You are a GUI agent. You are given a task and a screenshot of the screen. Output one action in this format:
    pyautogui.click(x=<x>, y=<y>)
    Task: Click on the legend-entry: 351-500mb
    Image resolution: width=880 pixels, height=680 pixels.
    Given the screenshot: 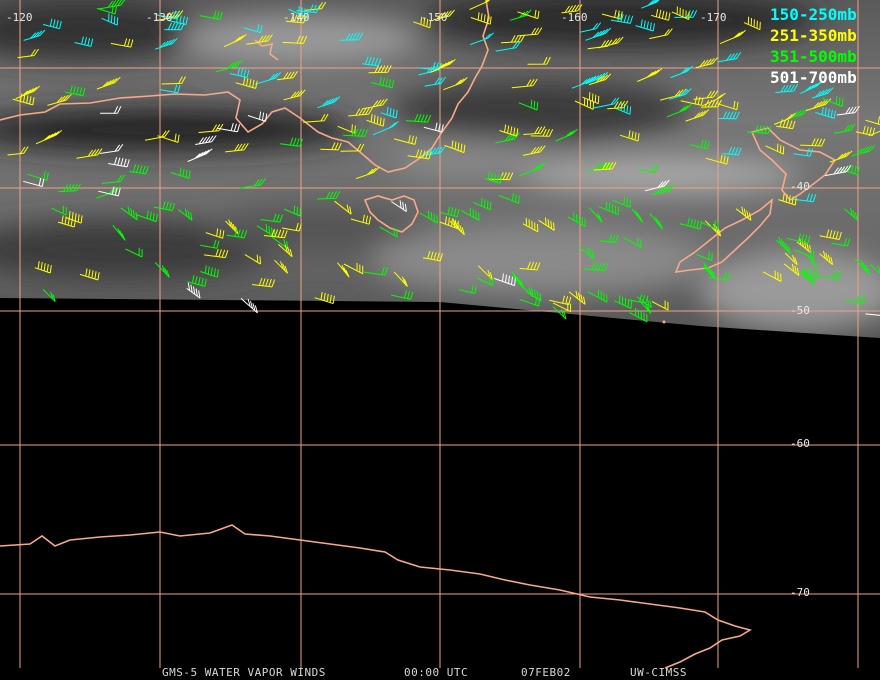 What is the action you would take?
    pyautogui.click(x=813, y=56)
    